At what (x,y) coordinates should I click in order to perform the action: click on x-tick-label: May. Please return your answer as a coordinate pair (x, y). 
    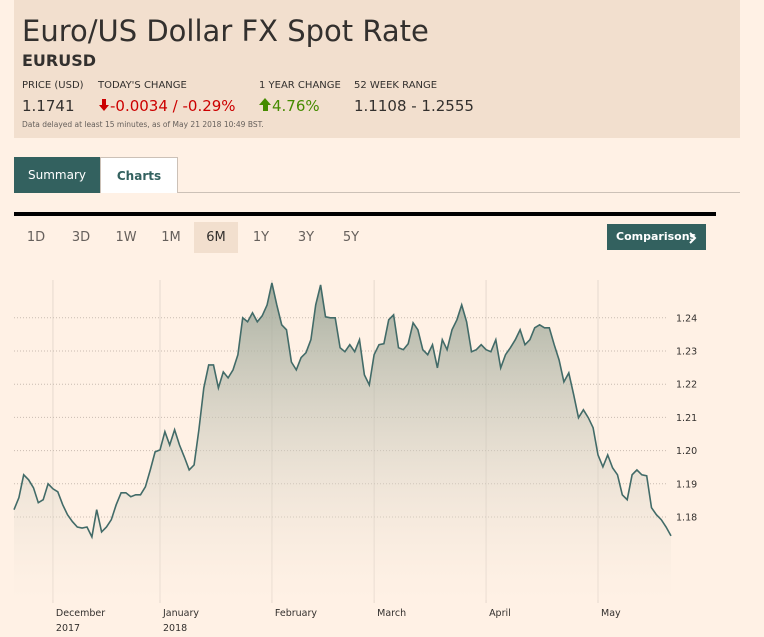
    Looking at the image, I should click on (611, 613).